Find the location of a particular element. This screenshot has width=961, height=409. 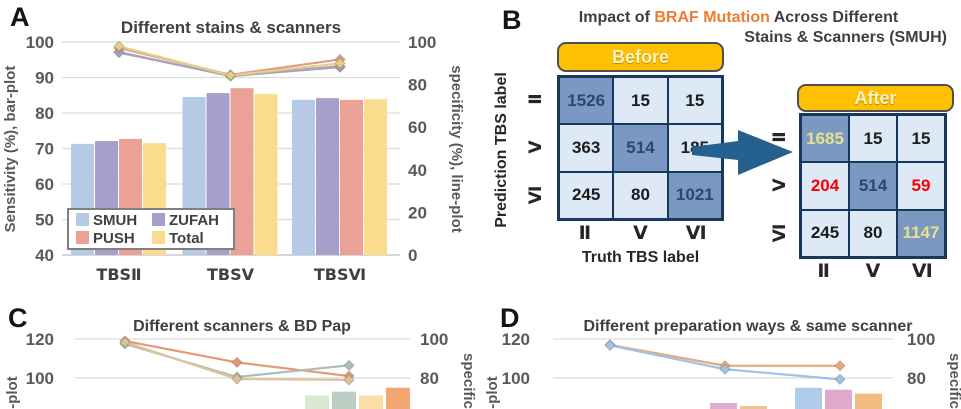

matrix-cell-before-r1c0: 363 is located at coordinates (586, 148).